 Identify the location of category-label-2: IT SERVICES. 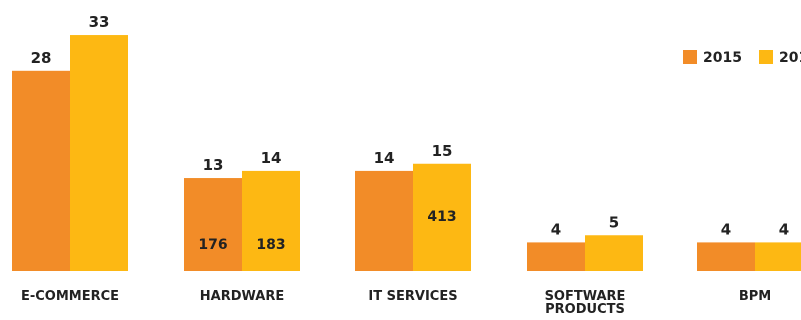
(412, 296).